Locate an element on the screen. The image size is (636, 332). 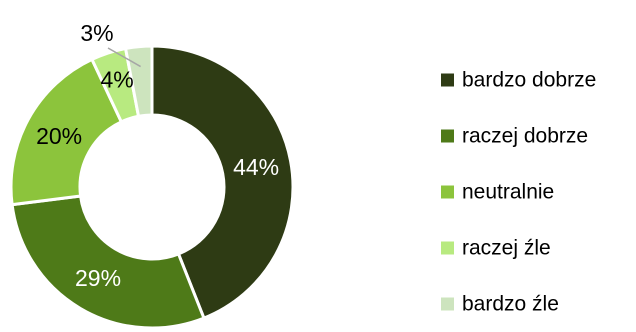
slice-neutralnie is located at coordinates (66, 132).